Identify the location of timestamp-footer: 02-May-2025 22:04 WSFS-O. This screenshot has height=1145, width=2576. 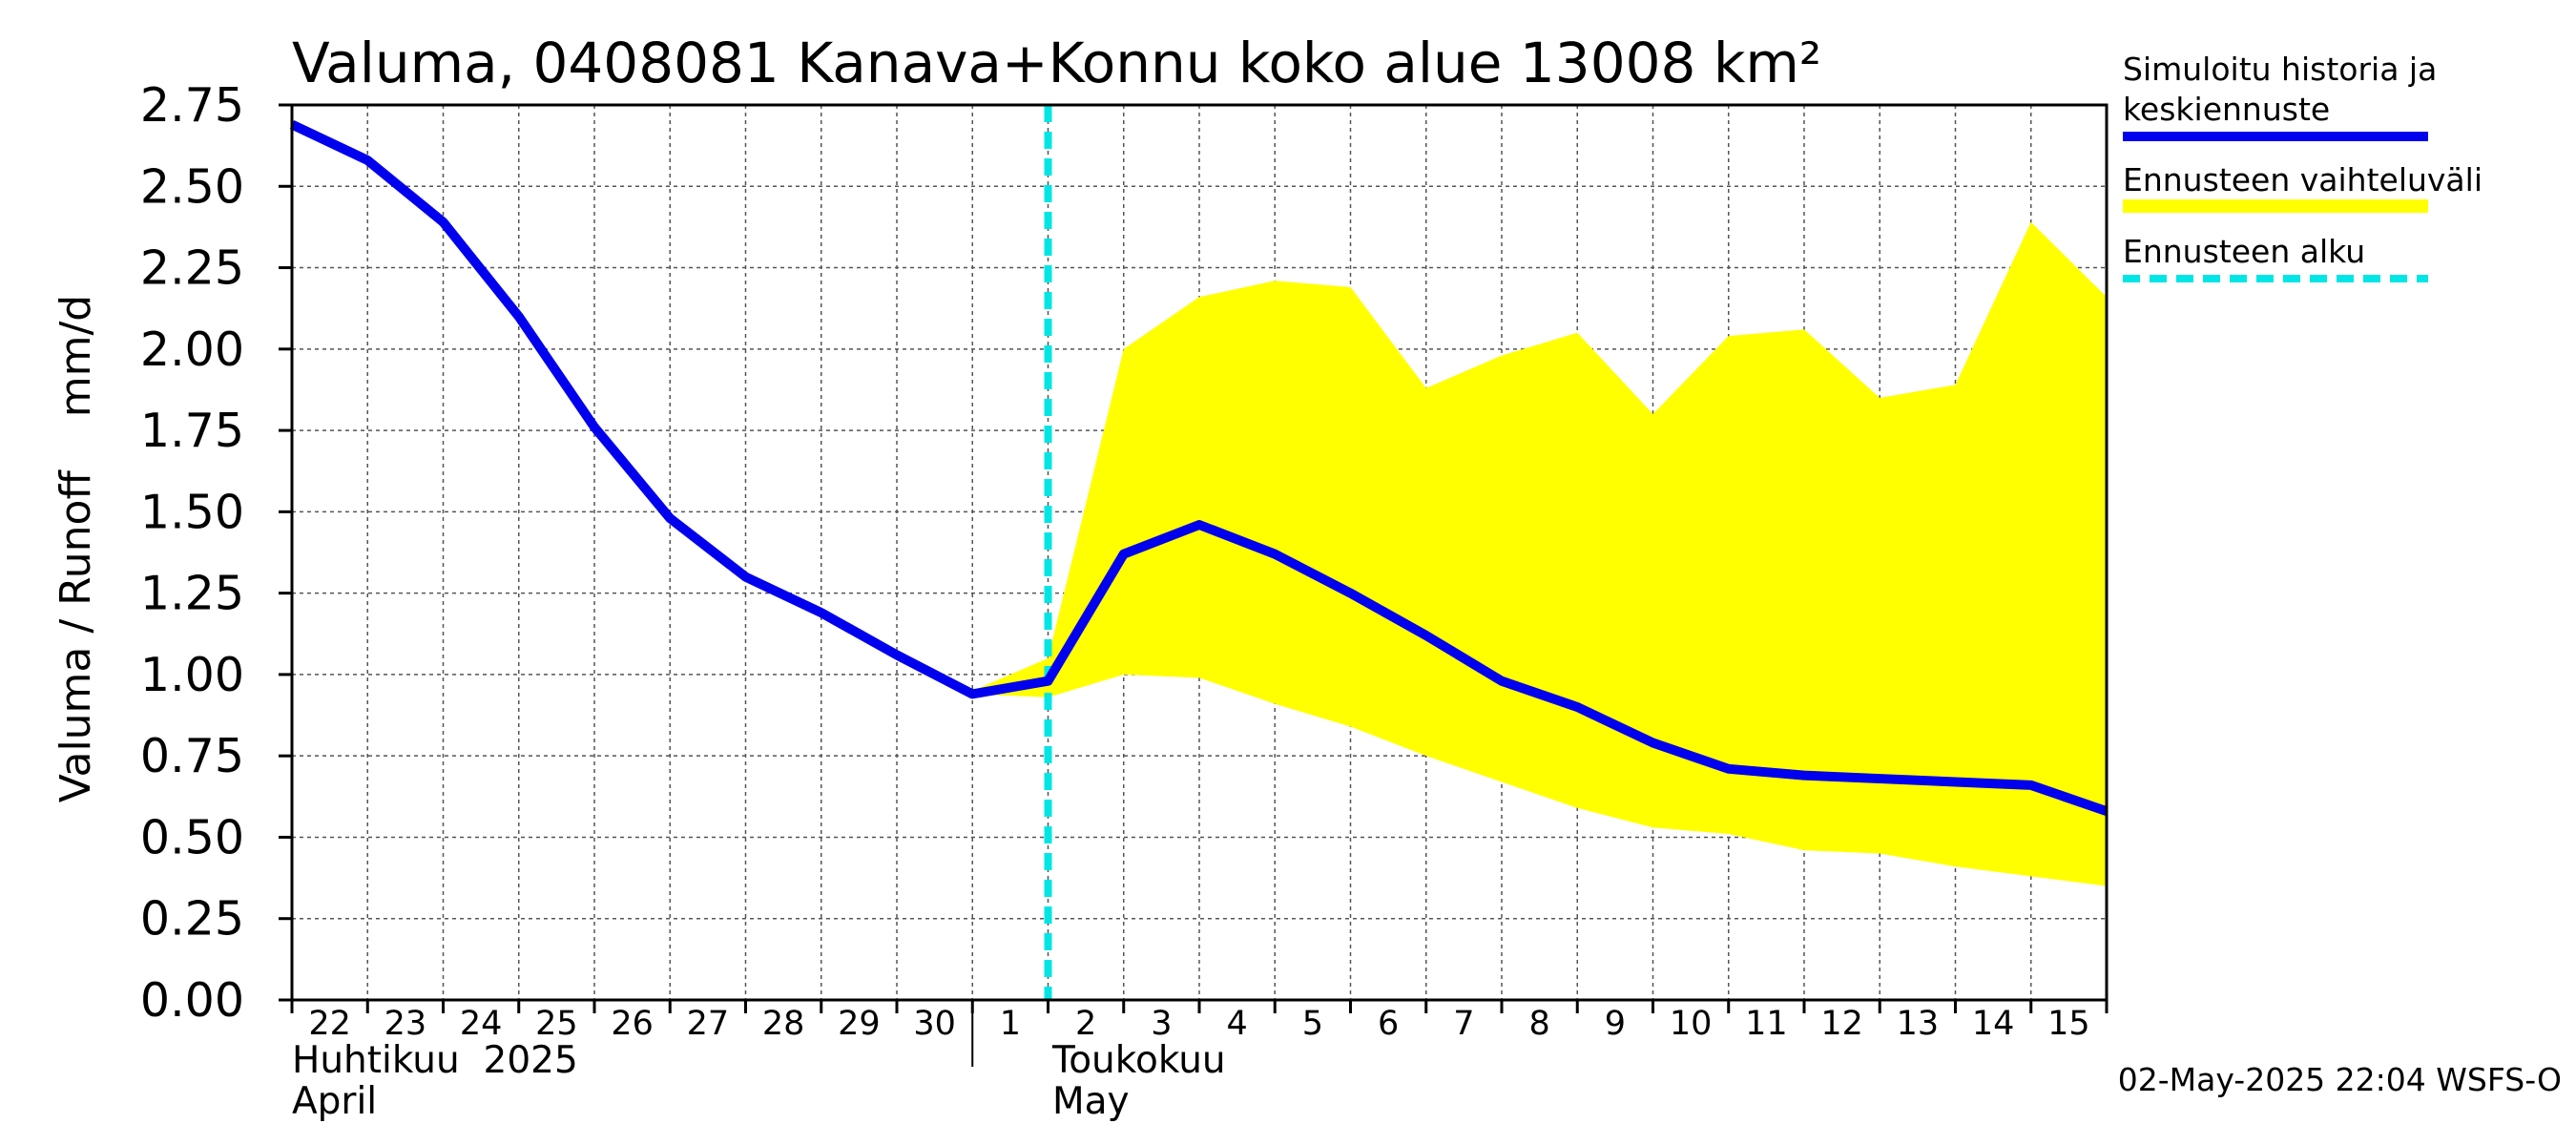
(2340, 1079).